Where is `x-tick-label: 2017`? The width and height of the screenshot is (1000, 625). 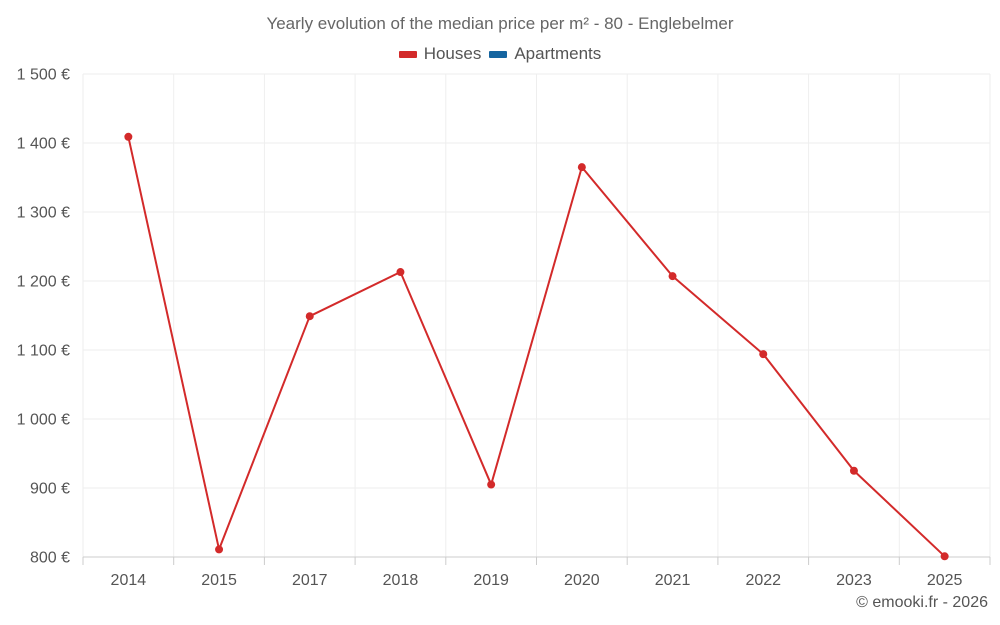 x-tick-label: 2017 is located at coordinates (310, 580).